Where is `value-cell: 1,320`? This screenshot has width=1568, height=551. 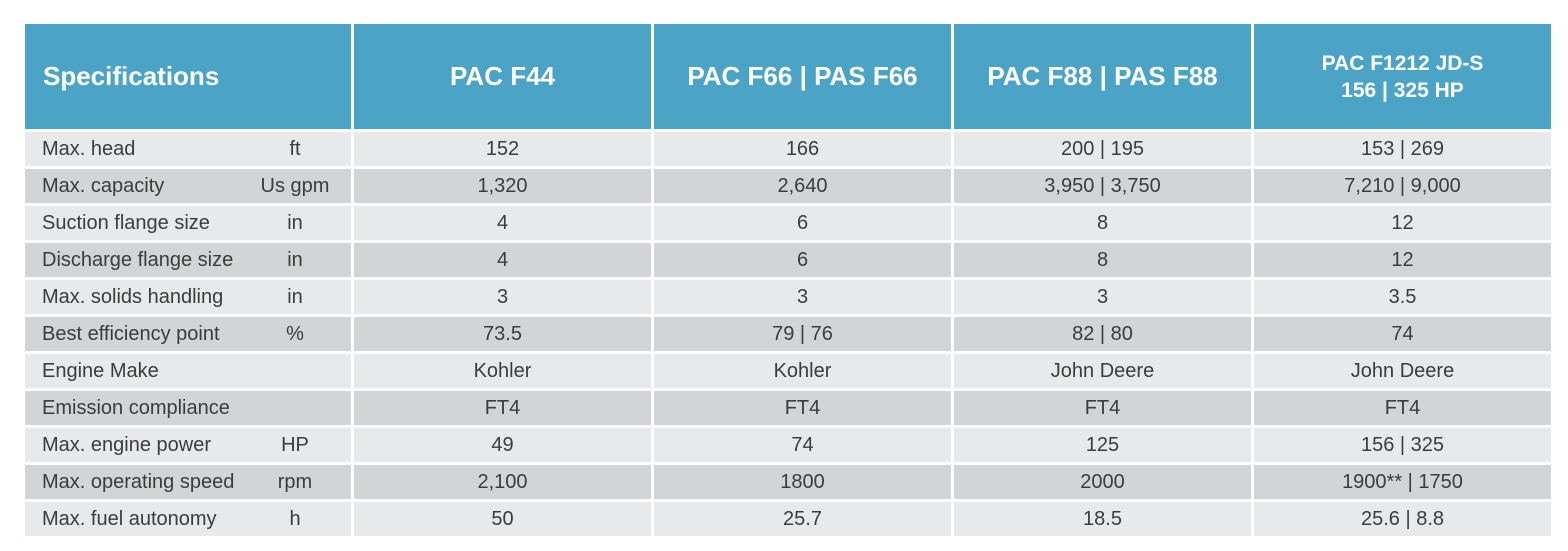
value-cell: 1,320 is located at coordinates (502, 186).